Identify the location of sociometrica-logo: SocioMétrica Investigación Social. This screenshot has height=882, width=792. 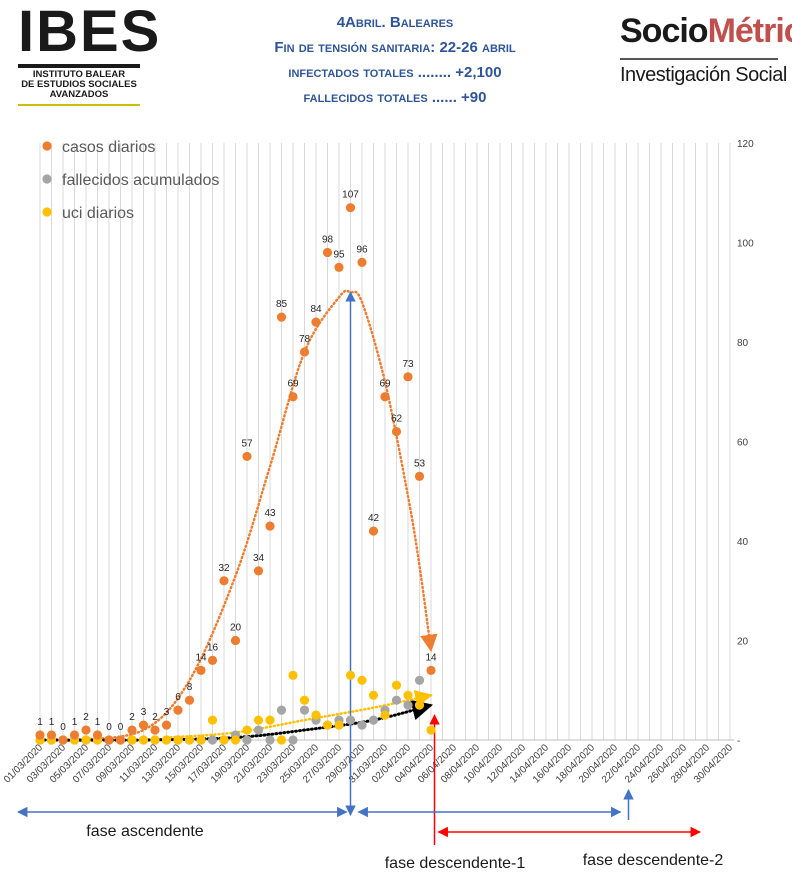
(706, 52).